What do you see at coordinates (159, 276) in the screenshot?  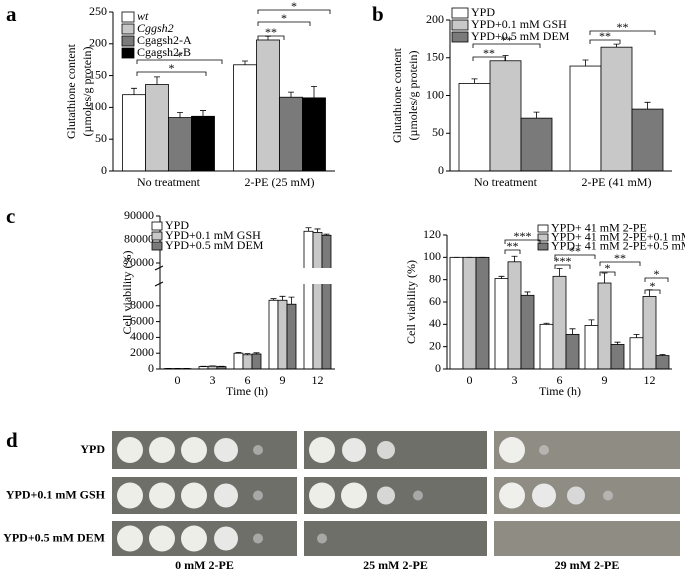 I see `axis-break-mark` at bounding box center [159, 276].